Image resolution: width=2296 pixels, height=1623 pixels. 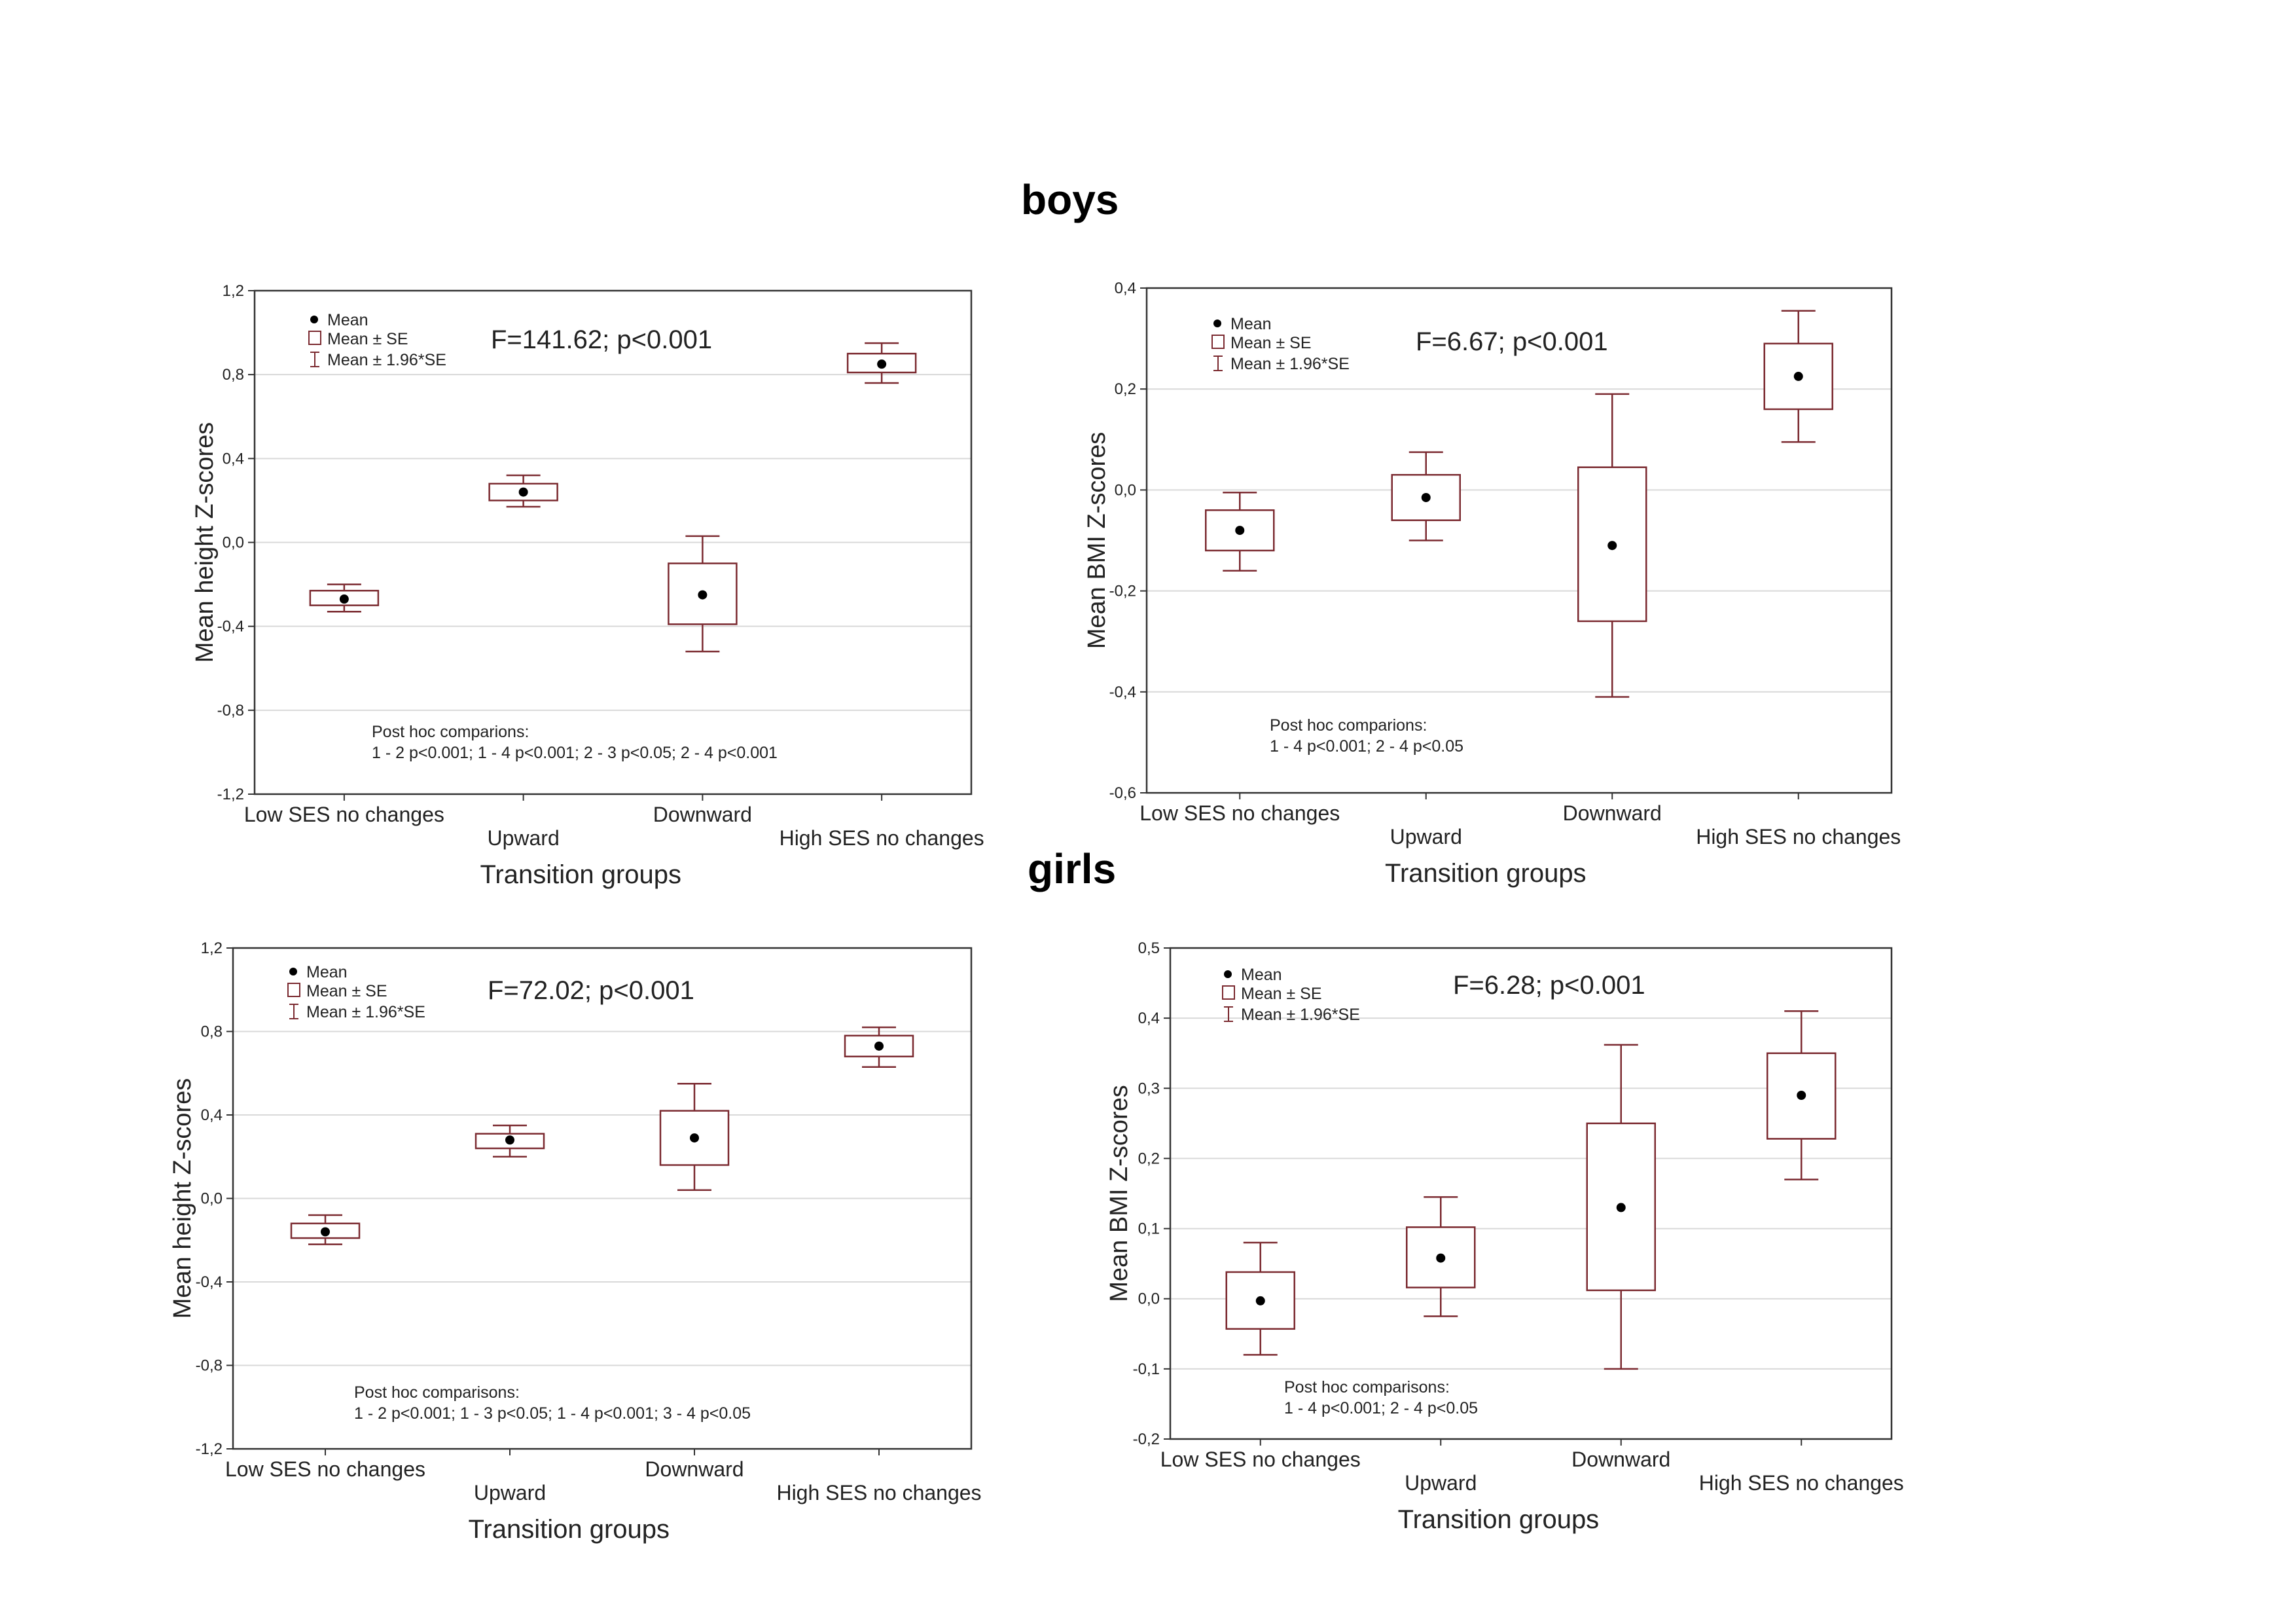 What do you see at coordinates (1070, 199) in the screenshot?
I see `heading-boys: boys` at bounding box center [1070, 199].